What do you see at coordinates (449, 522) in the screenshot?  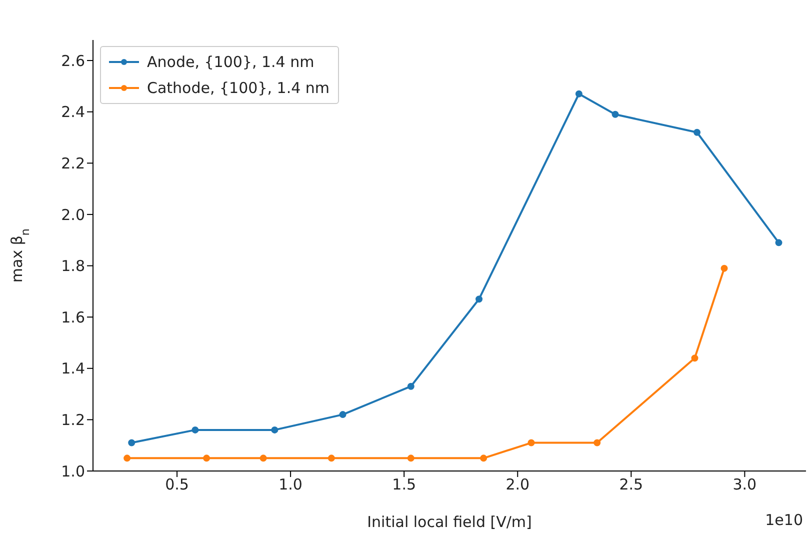 I see `x-axis-title: Initial local field [V/m]` at bounding box center [449, 522].